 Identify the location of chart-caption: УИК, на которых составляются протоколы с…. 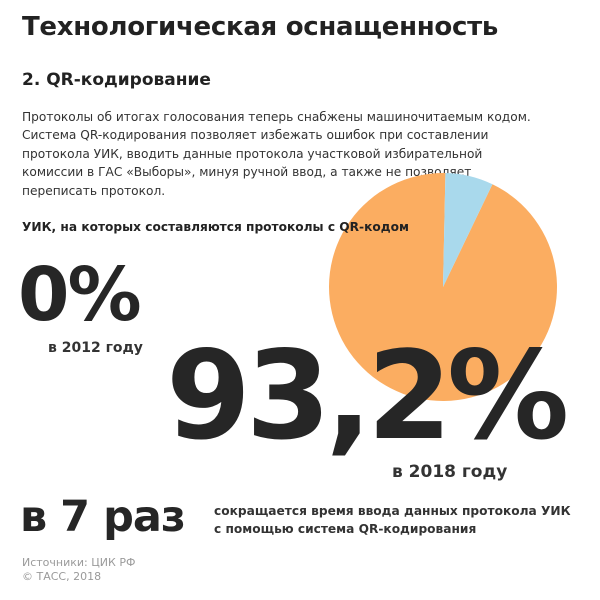
(215, 227).